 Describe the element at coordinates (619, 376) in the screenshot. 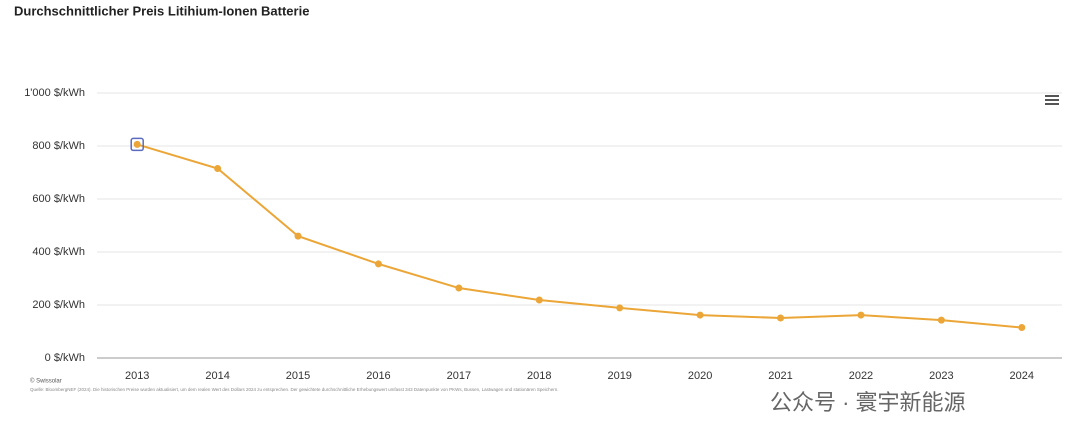

I see `x-tick-label: 2019` at that location.